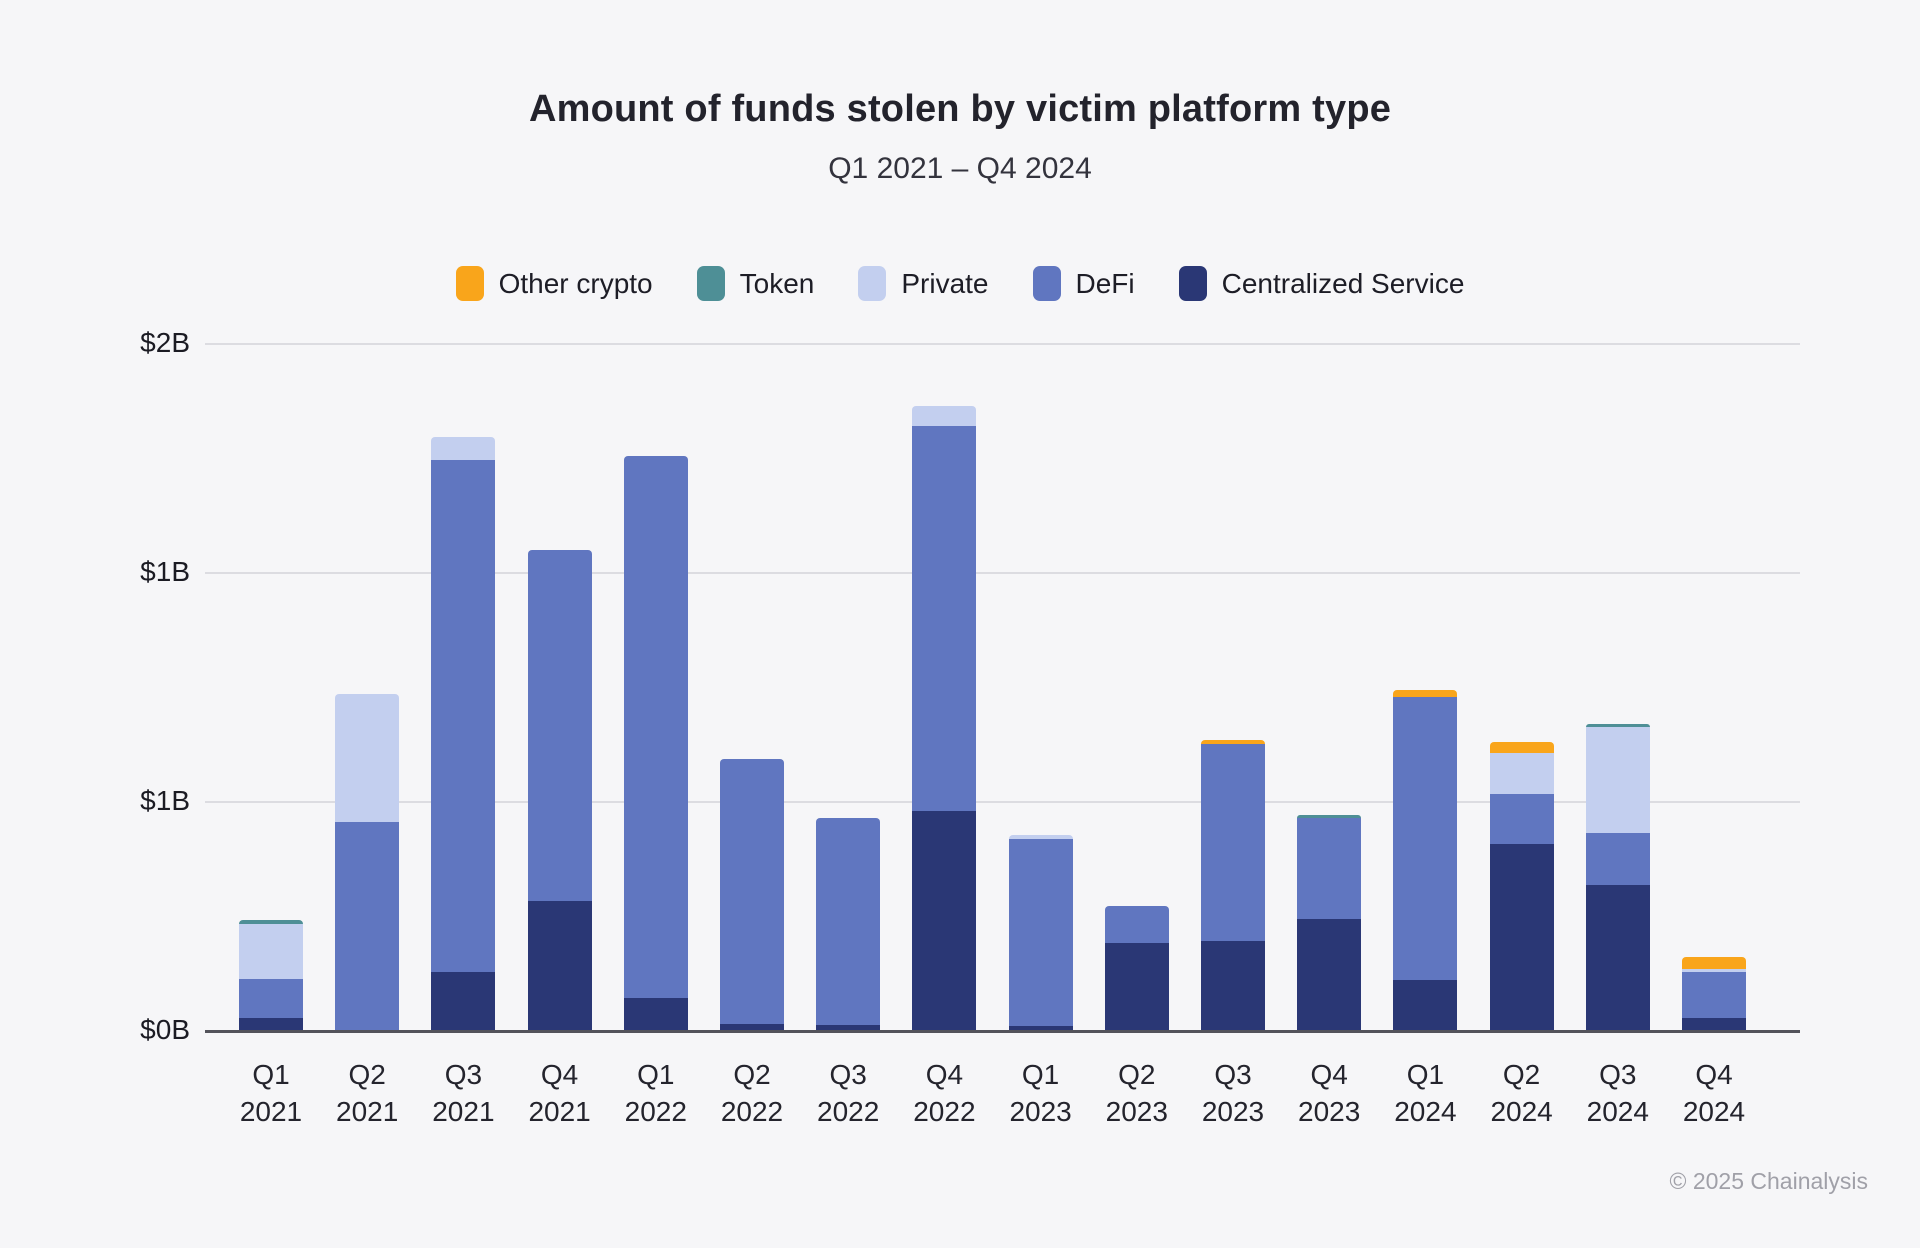 Image resolution: width=1920 pixels, height=1248 pixels. Describe the element at coordinates (1617, 877) in the screenshot. I see `bar-q3-2024` at that location.